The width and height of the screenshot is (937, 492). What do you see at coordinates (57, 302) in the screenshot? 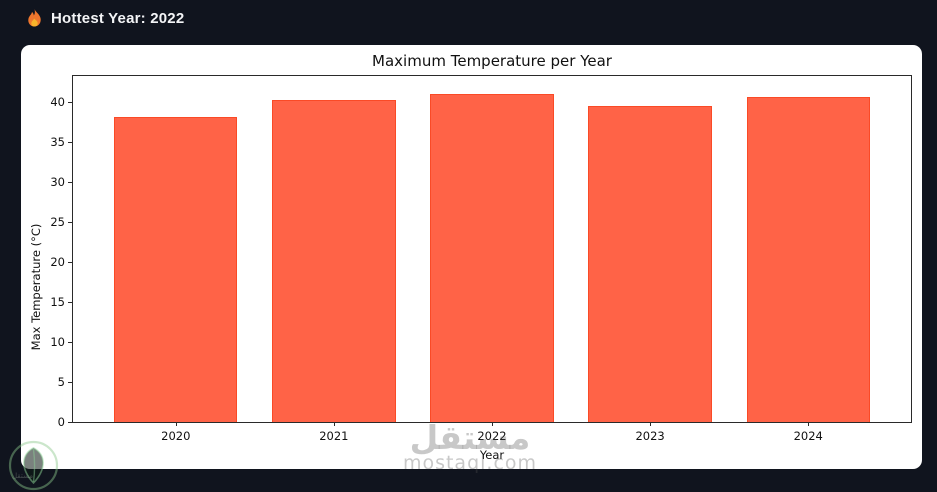
I see `y-tick-label: 15` at bounding box center [57, 302].